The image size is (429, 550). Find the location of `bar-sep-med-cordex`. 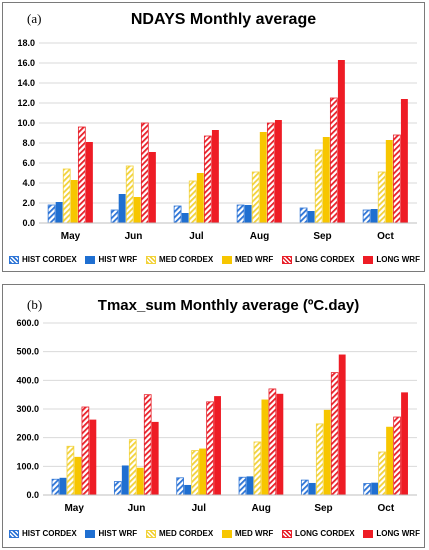

bar-sep-med-cordex is located at coordinates (319, 459).